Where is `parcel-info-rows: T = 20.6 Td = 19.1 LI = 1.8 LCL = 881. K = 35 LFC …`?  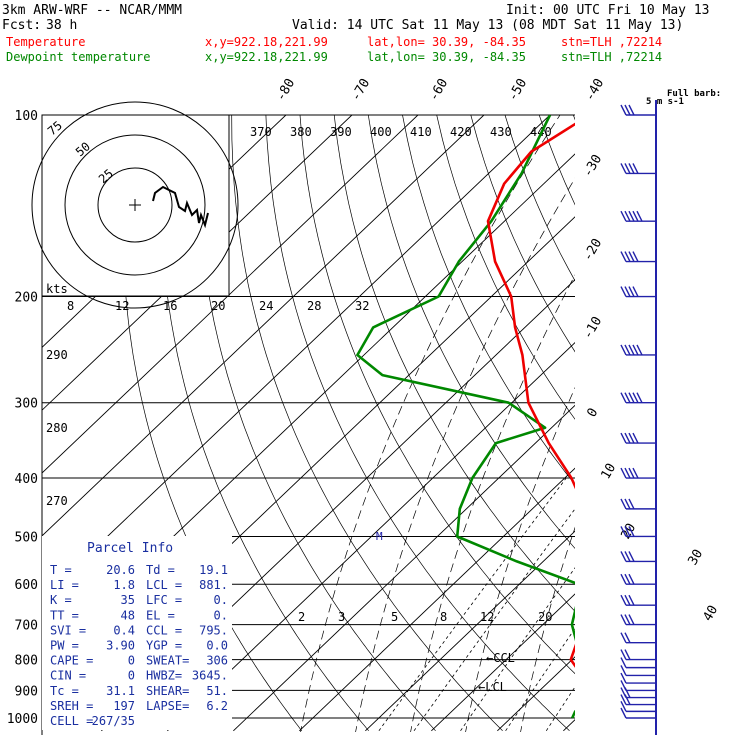
parcel-info-rows: T = 20.6 Td = 19.1 LI = 1.8 LCL = 881. K = 35 LFC … is located at coordinates (139, 645).